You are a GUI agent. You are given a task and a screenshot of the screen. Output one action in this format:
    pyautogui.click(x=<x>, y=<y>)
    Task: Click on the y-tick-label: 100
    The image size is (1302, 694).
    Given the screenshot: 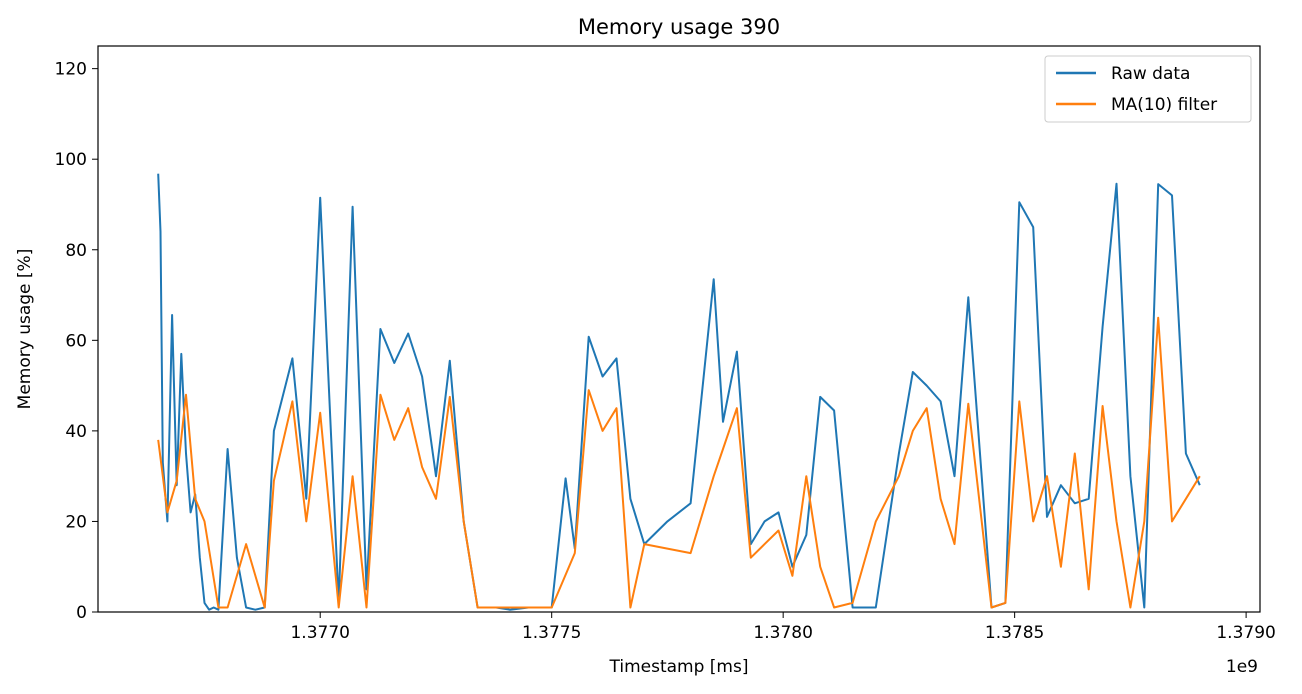 What is the action you would take?
    pyautogui.click(x=71, y=160)
    